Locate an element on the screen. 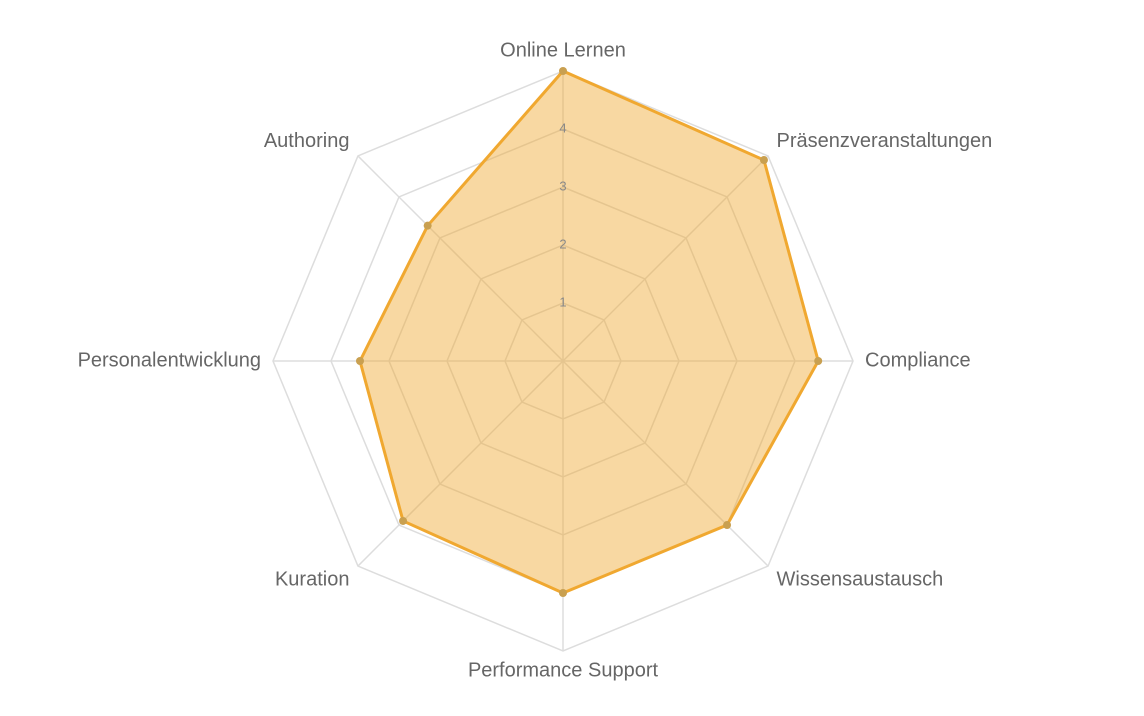 This screenshot has width=1144, height=716. axis-label: Authoring is located at coordinates (307, 141).